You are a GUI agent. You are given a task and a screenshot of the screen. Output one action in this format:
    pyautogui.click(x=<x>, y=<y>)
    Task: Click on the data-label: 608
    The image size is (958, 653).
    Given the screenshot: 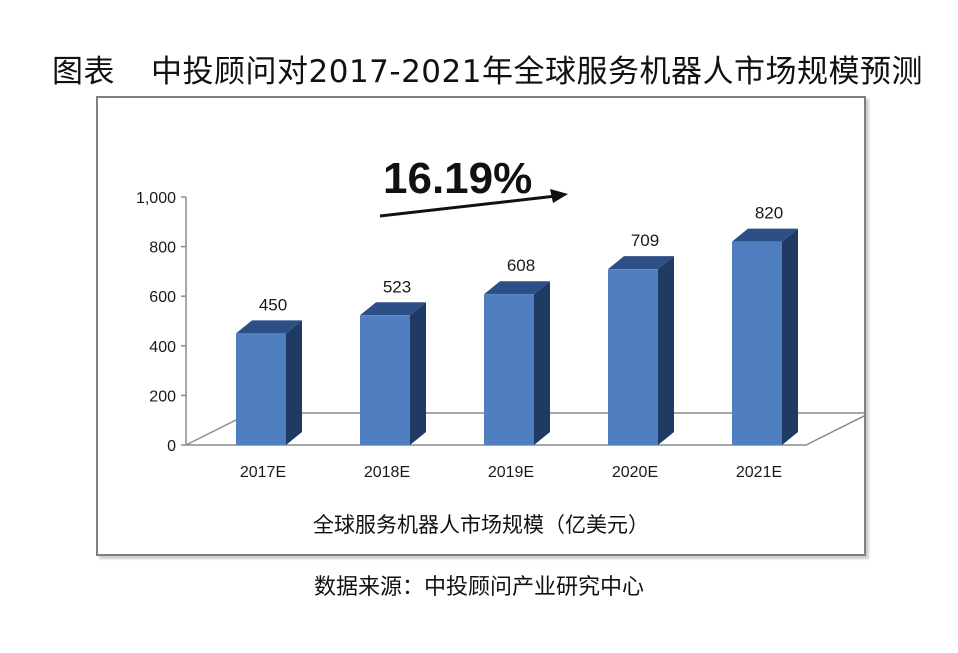 What is the action you would take?
    pyautogui.click(x=521, y=265)
    